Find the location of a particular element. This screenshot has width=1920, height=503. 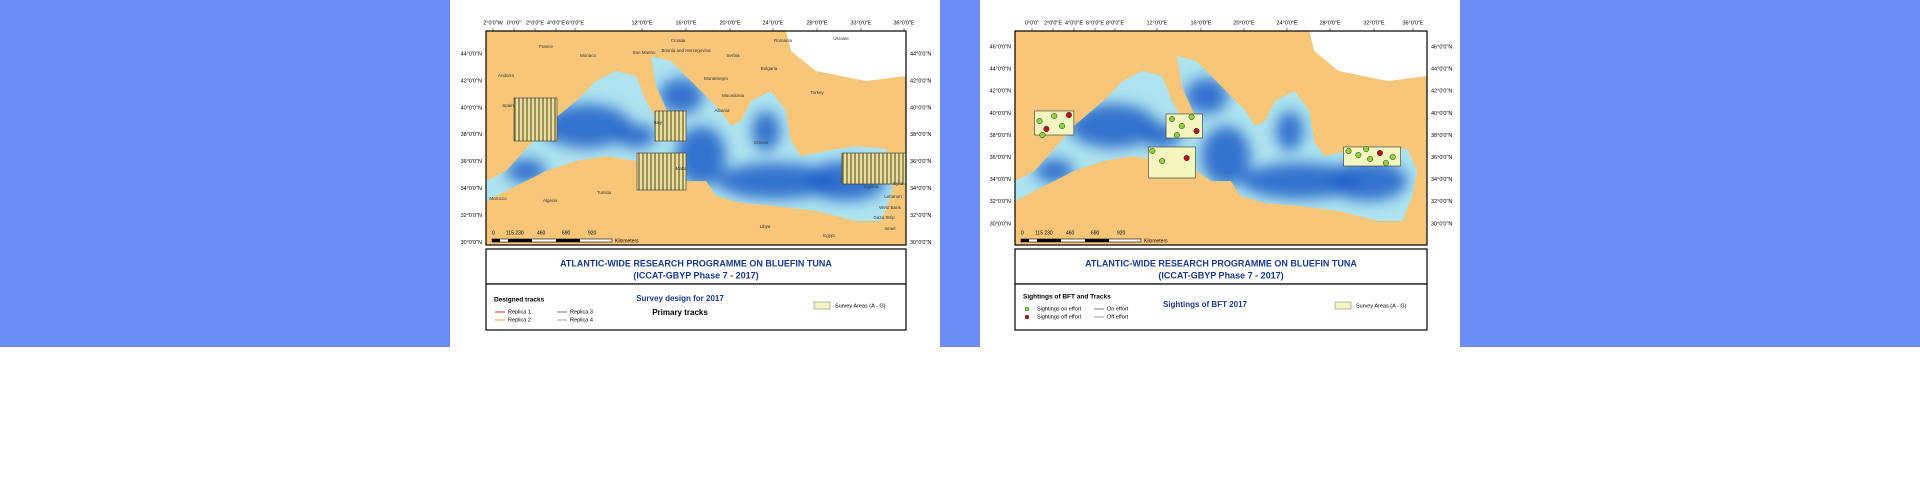

place-label: San Marino is located at coordinates (644, 52).